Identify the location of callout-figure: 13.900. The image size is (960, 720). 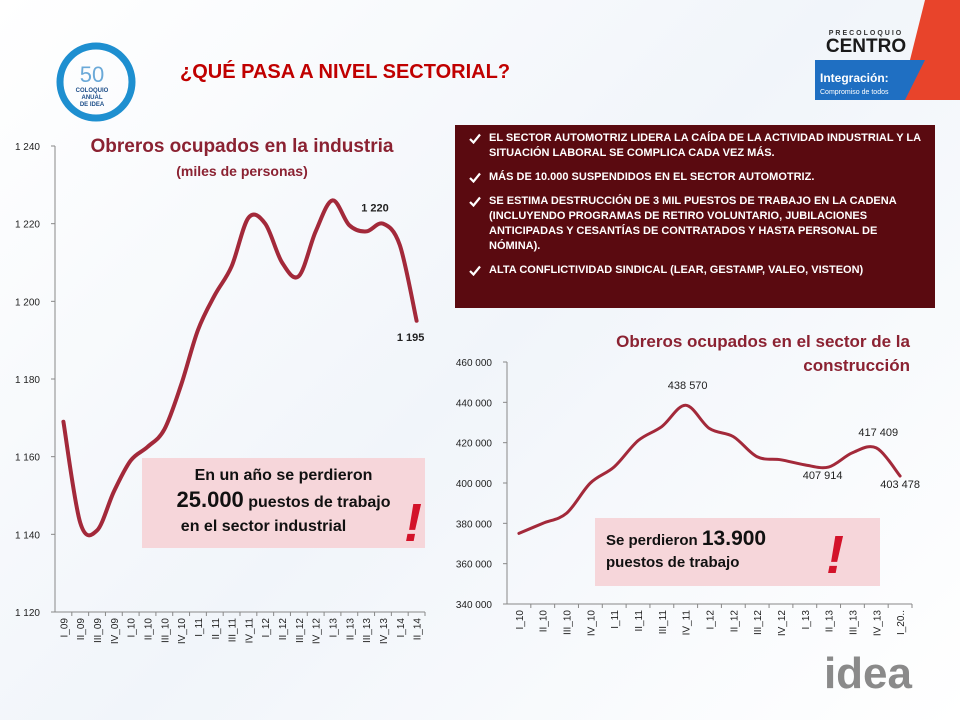
(734, 538).